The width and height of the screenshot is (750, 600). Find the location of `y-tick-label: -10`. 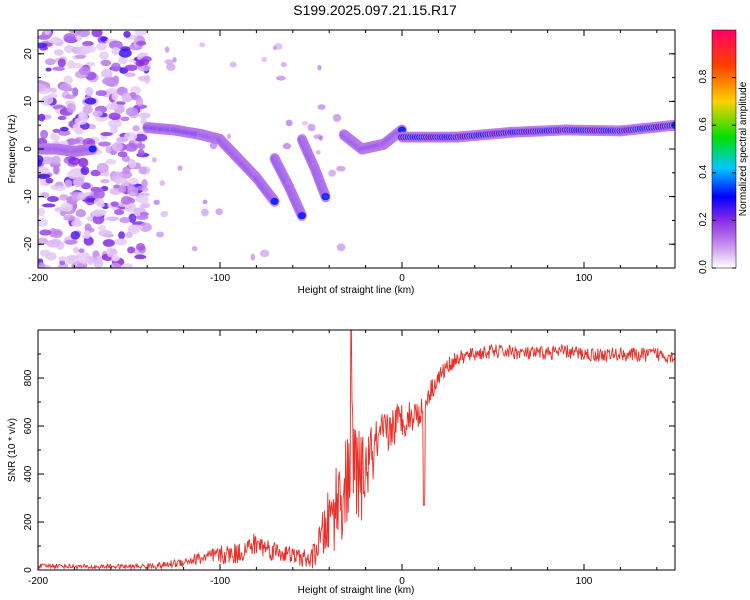

y-tick-label: -10 is located at coordinates (28, 196).